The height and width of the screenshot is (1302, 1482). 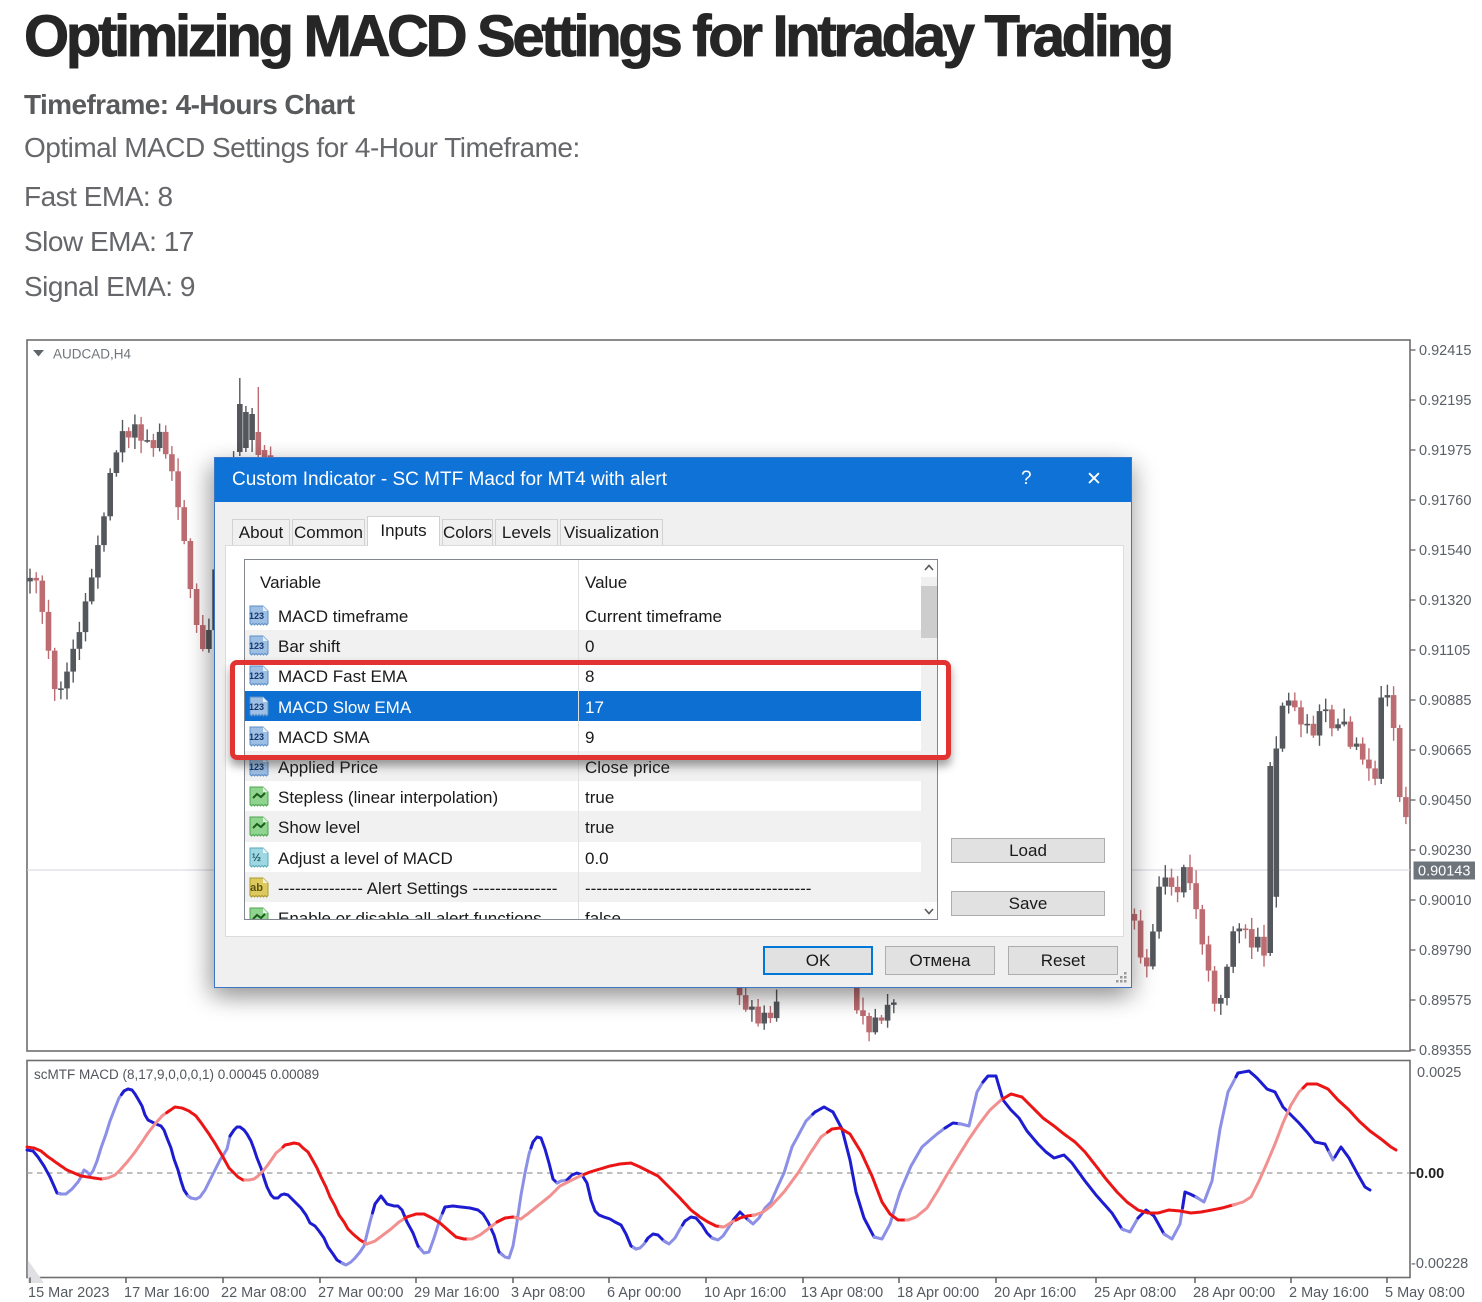 What do you see at coordinates (548, 1293) in the screenshot?
I see `svg-text: 3 Apr 08:00` at bounding box center [548, 1293].